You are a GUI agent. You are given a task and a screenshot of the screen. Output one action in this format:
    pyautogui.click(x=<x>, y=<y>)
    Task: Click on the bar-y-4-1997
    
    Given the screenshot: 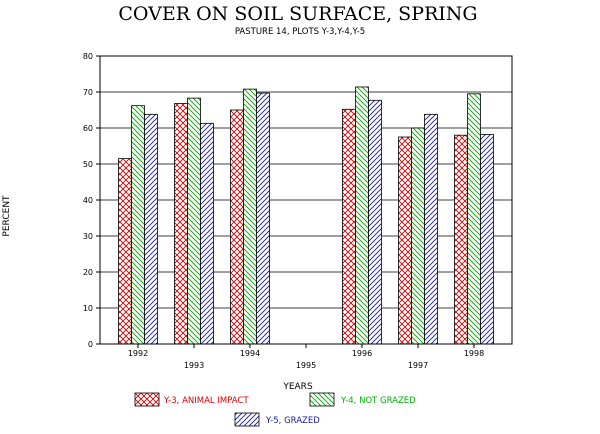 What is the action you would take?
    pyautogui.click(x=418, y=236)
    